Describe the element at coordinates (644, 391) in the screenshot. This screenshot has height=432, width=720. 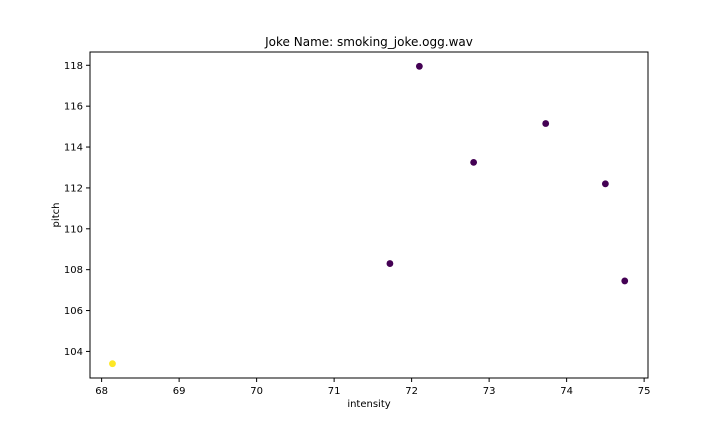
I see `x-tick-label: 75` at that location.